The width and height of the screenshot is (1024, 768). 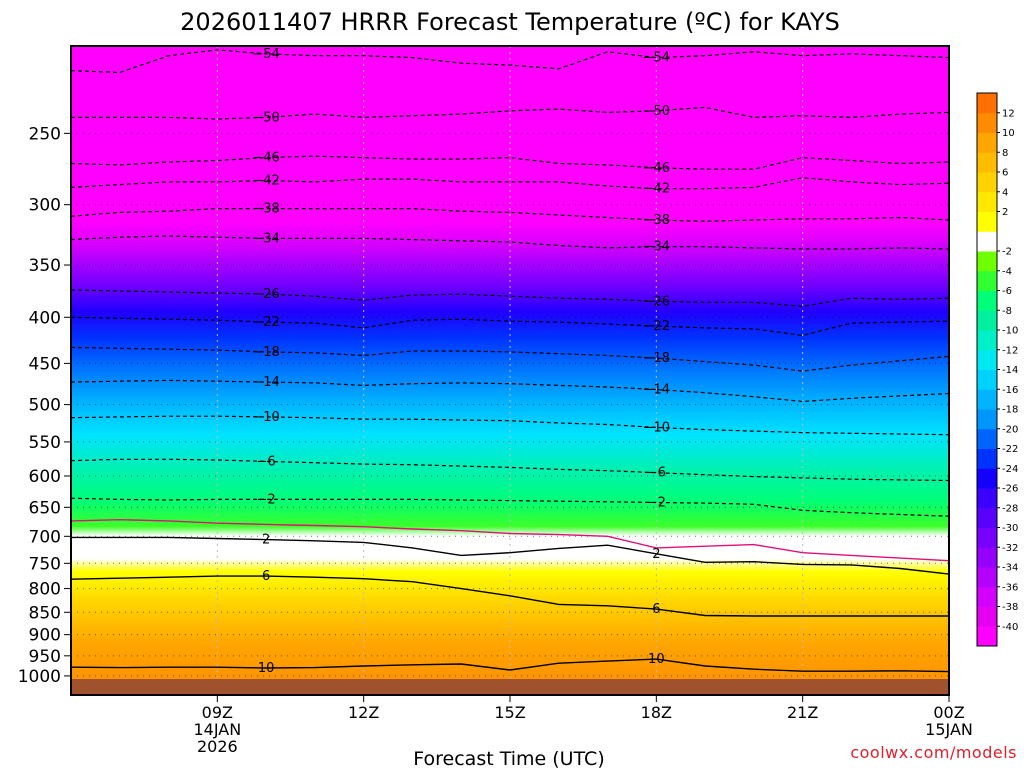 What do you see at coordinates (509, 712) in the screenshot?
I see `x-tick-label: 15Z` at bounding box center [509, 712].